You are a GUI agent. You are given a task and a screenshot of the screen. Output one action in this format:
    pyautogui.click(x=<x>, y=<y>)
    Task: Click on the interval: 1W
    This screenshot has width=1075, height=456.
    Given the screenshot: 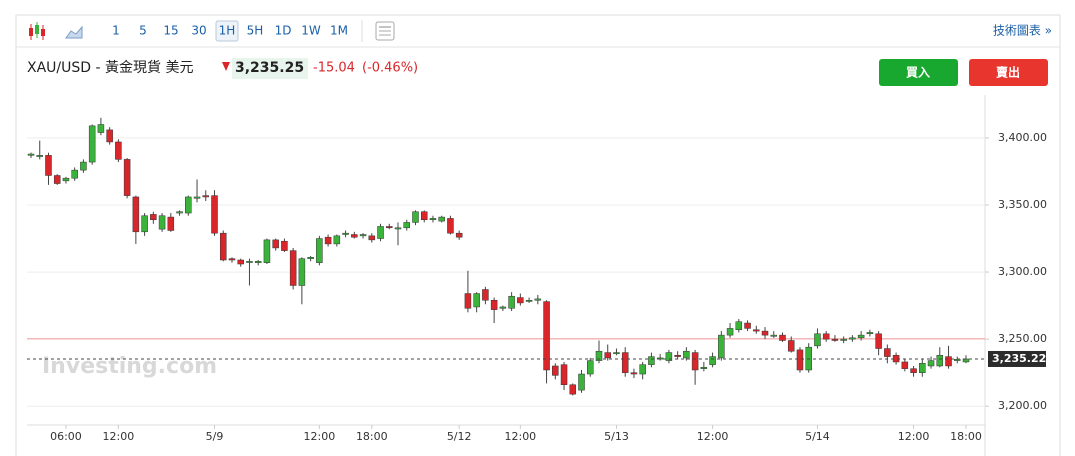 What is the action you would take?
    pyautogui.click(x=311, y=31)
    